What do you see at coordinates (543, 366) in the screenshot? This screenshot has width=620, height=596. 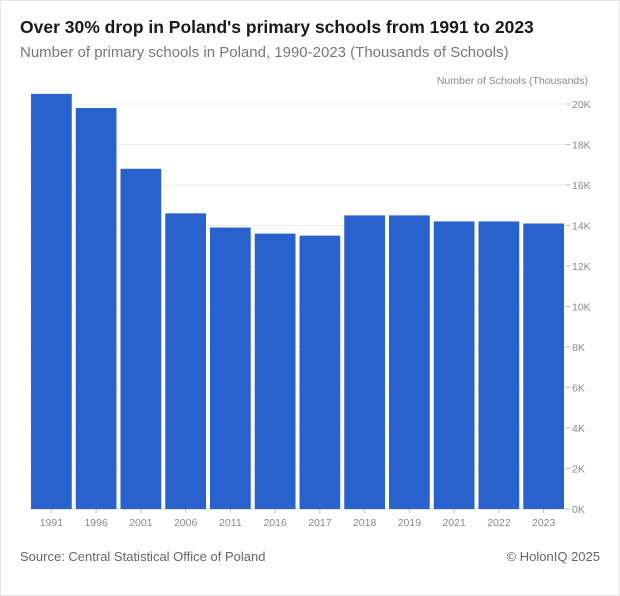 I see `bar-2023` at bounding box center [543, 366].